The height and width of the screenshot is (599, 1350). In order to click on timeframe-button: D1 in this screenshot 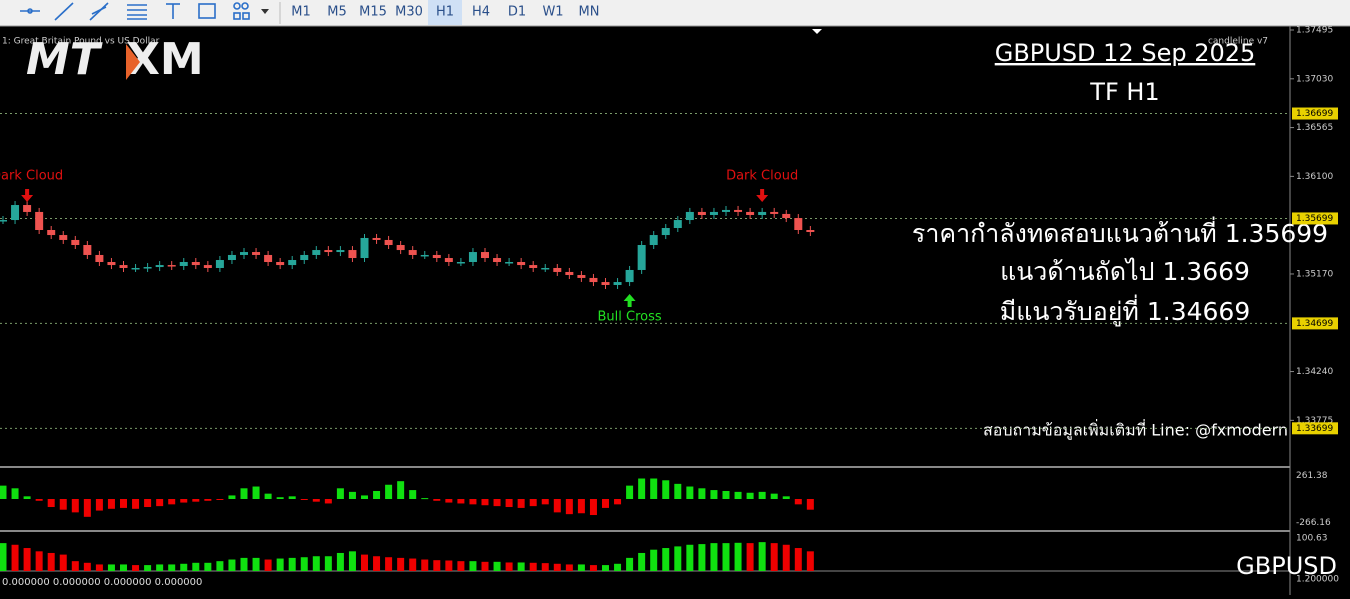, I will do `click(517, 12)`.